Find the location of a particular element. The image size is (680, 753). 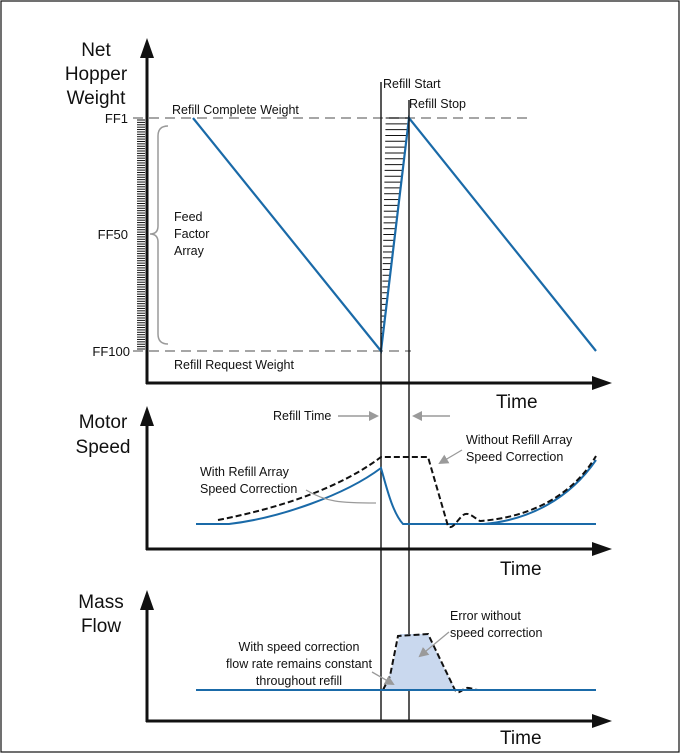

weight-y-title-line2: Hopper is located at coordinates (96, 74).